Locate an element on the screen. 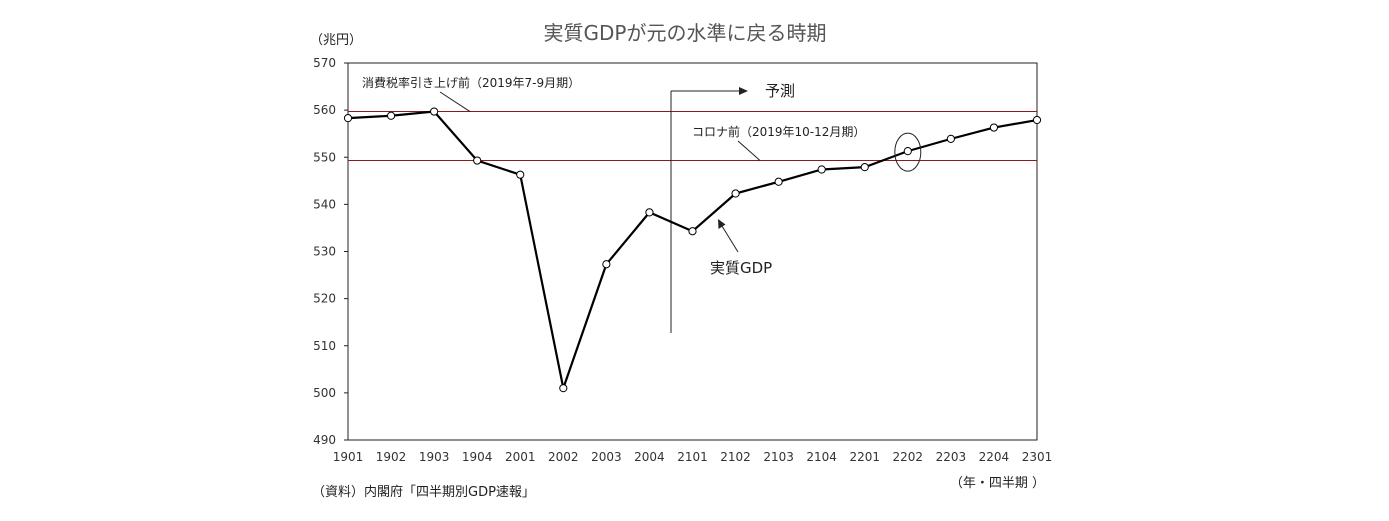 This screenshot has width=1389, height=521. x-tick-label: 2104 is located at coordinates (821, 457).